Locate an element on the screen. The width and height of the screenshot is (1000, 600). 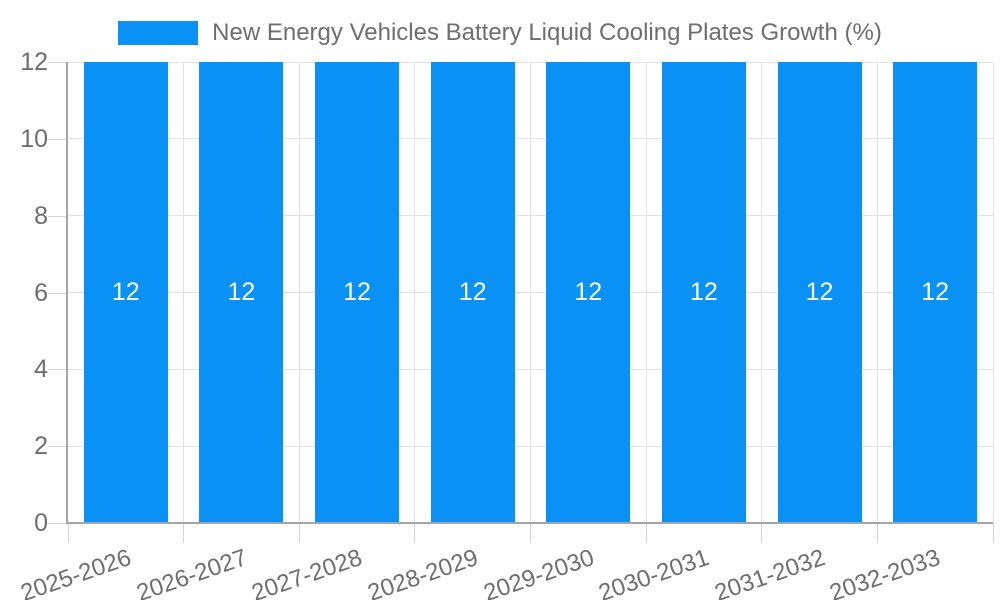
legend-swatch is located at coordinates (158, 33).